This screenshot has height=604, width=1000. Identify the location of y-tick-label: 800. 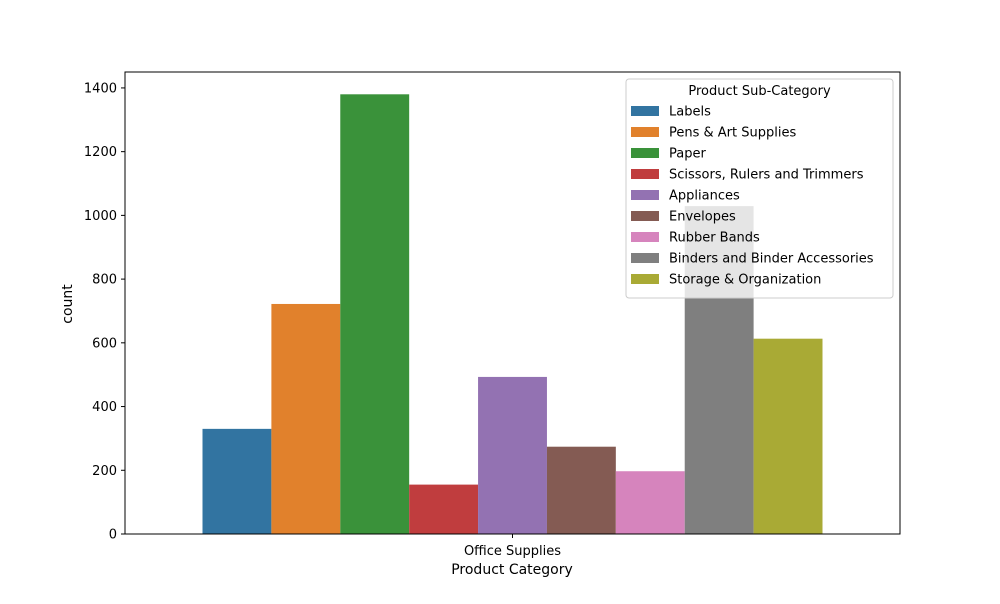
(104, 280).